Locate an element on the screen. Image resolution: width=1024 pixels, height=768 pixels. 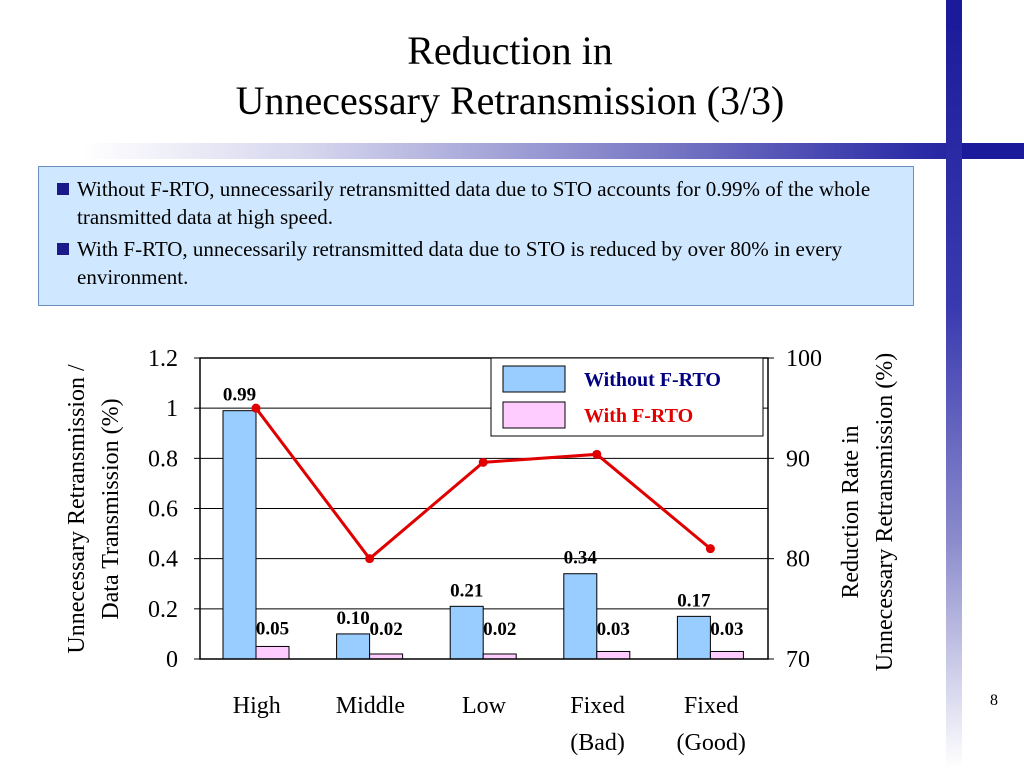
legend-label-without: Without F-RTO is located at coordinates (652, 380).